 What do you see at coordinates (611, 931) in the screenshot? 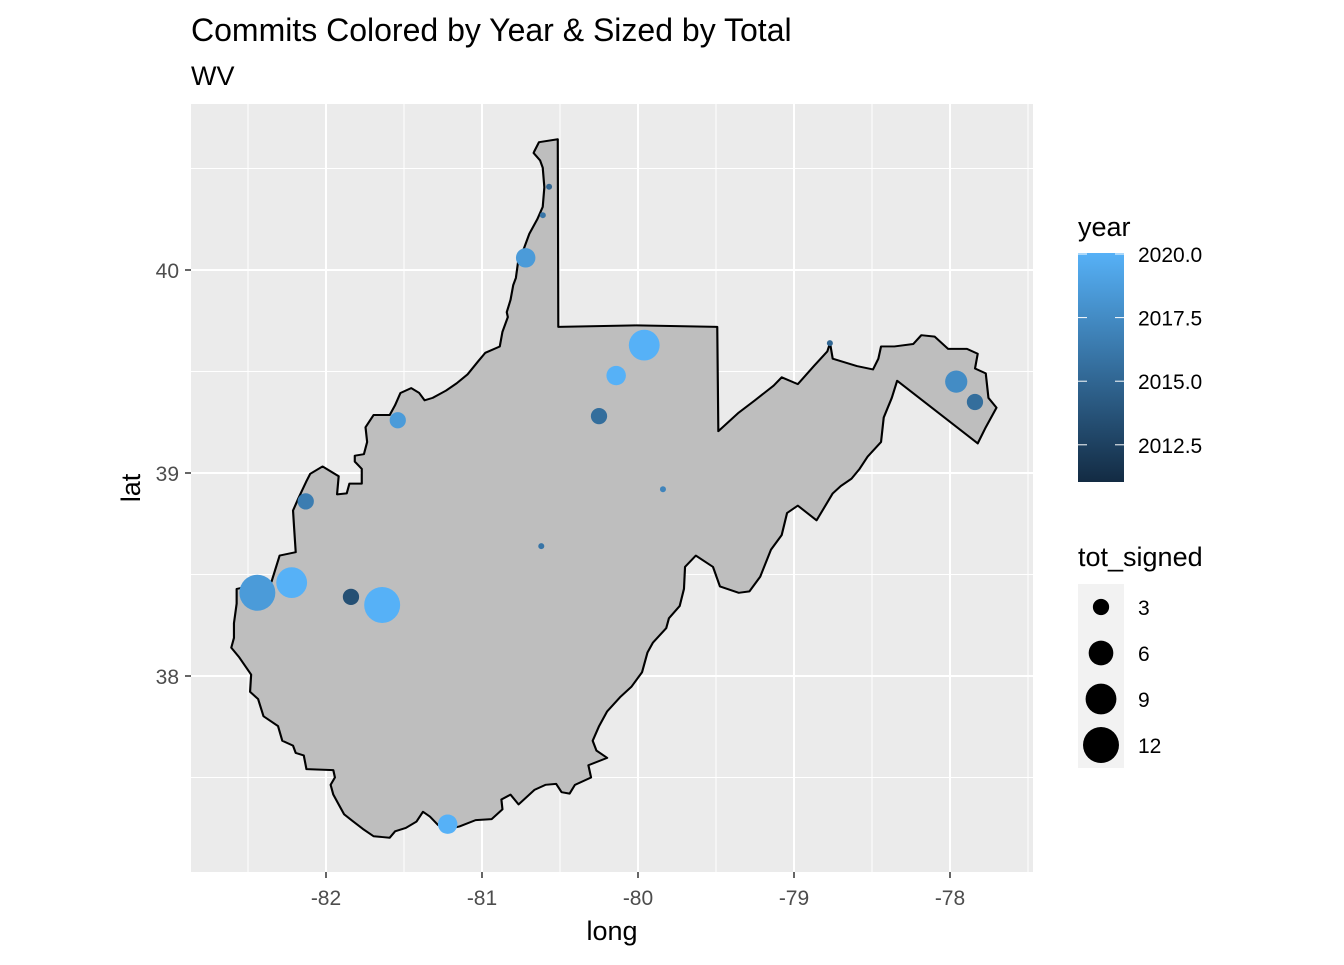
I see `x-axis-label: long` at bounding box center [611, 931].